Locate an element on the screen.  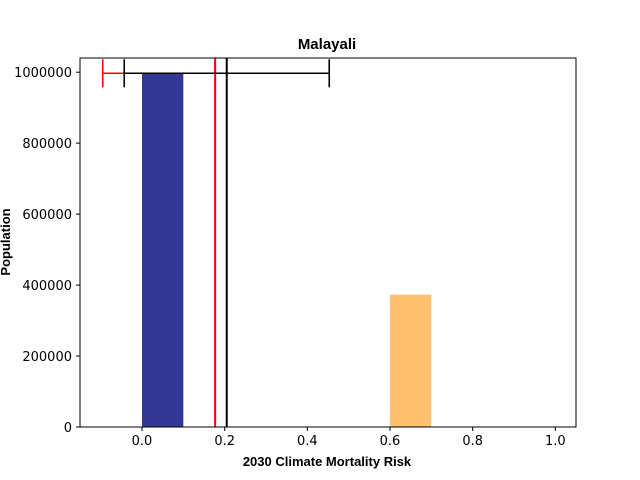
x-tick-label: 0.6 is located at coordinates (390, 441).